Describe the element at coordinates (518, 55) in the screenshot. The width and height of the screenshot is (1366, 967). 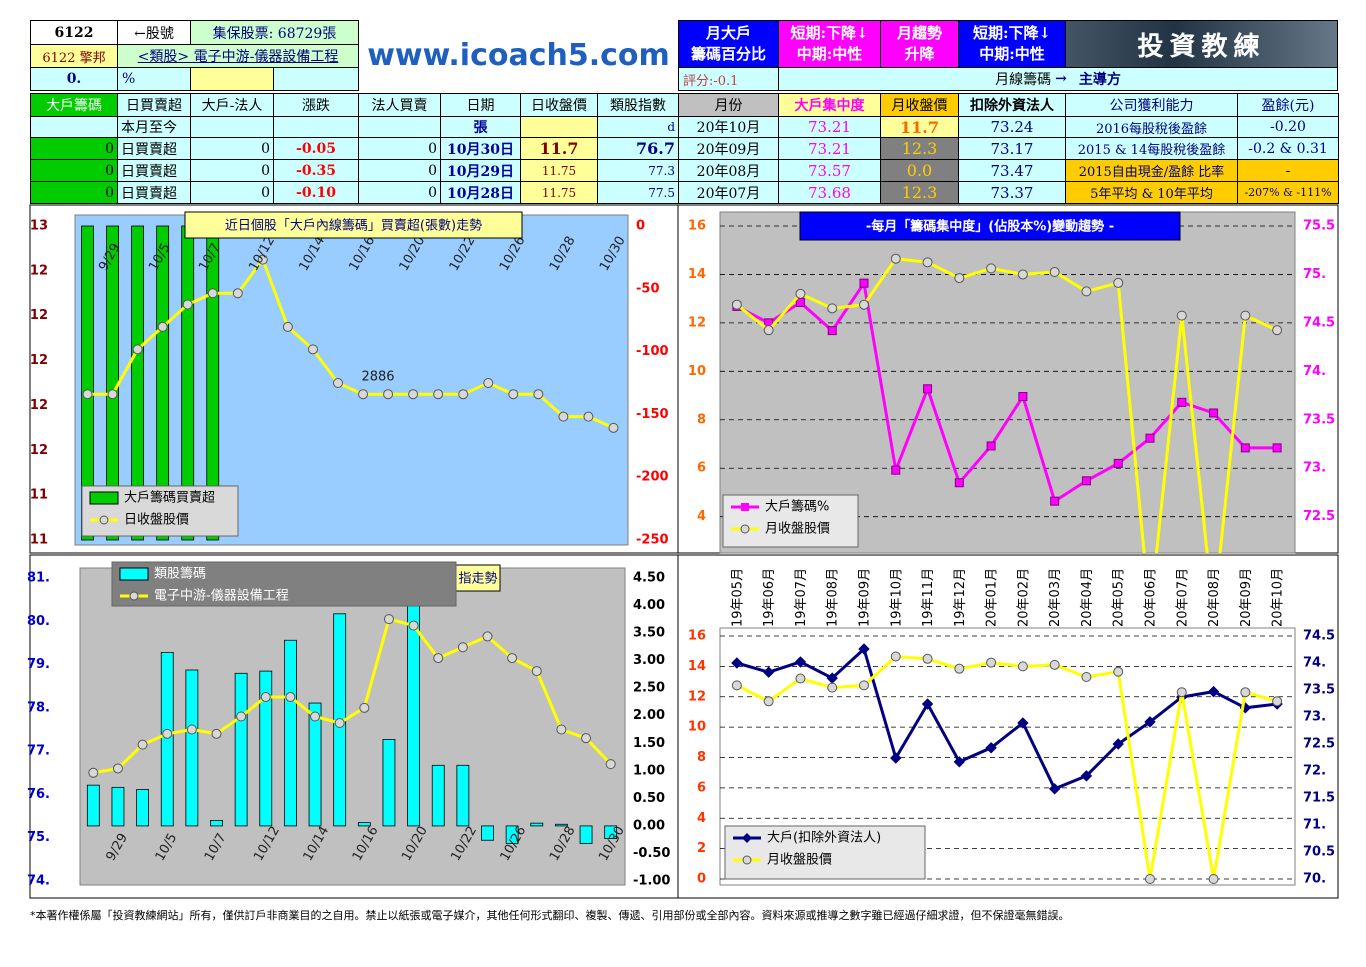
I see `site: www.icoach5.com` at that location.